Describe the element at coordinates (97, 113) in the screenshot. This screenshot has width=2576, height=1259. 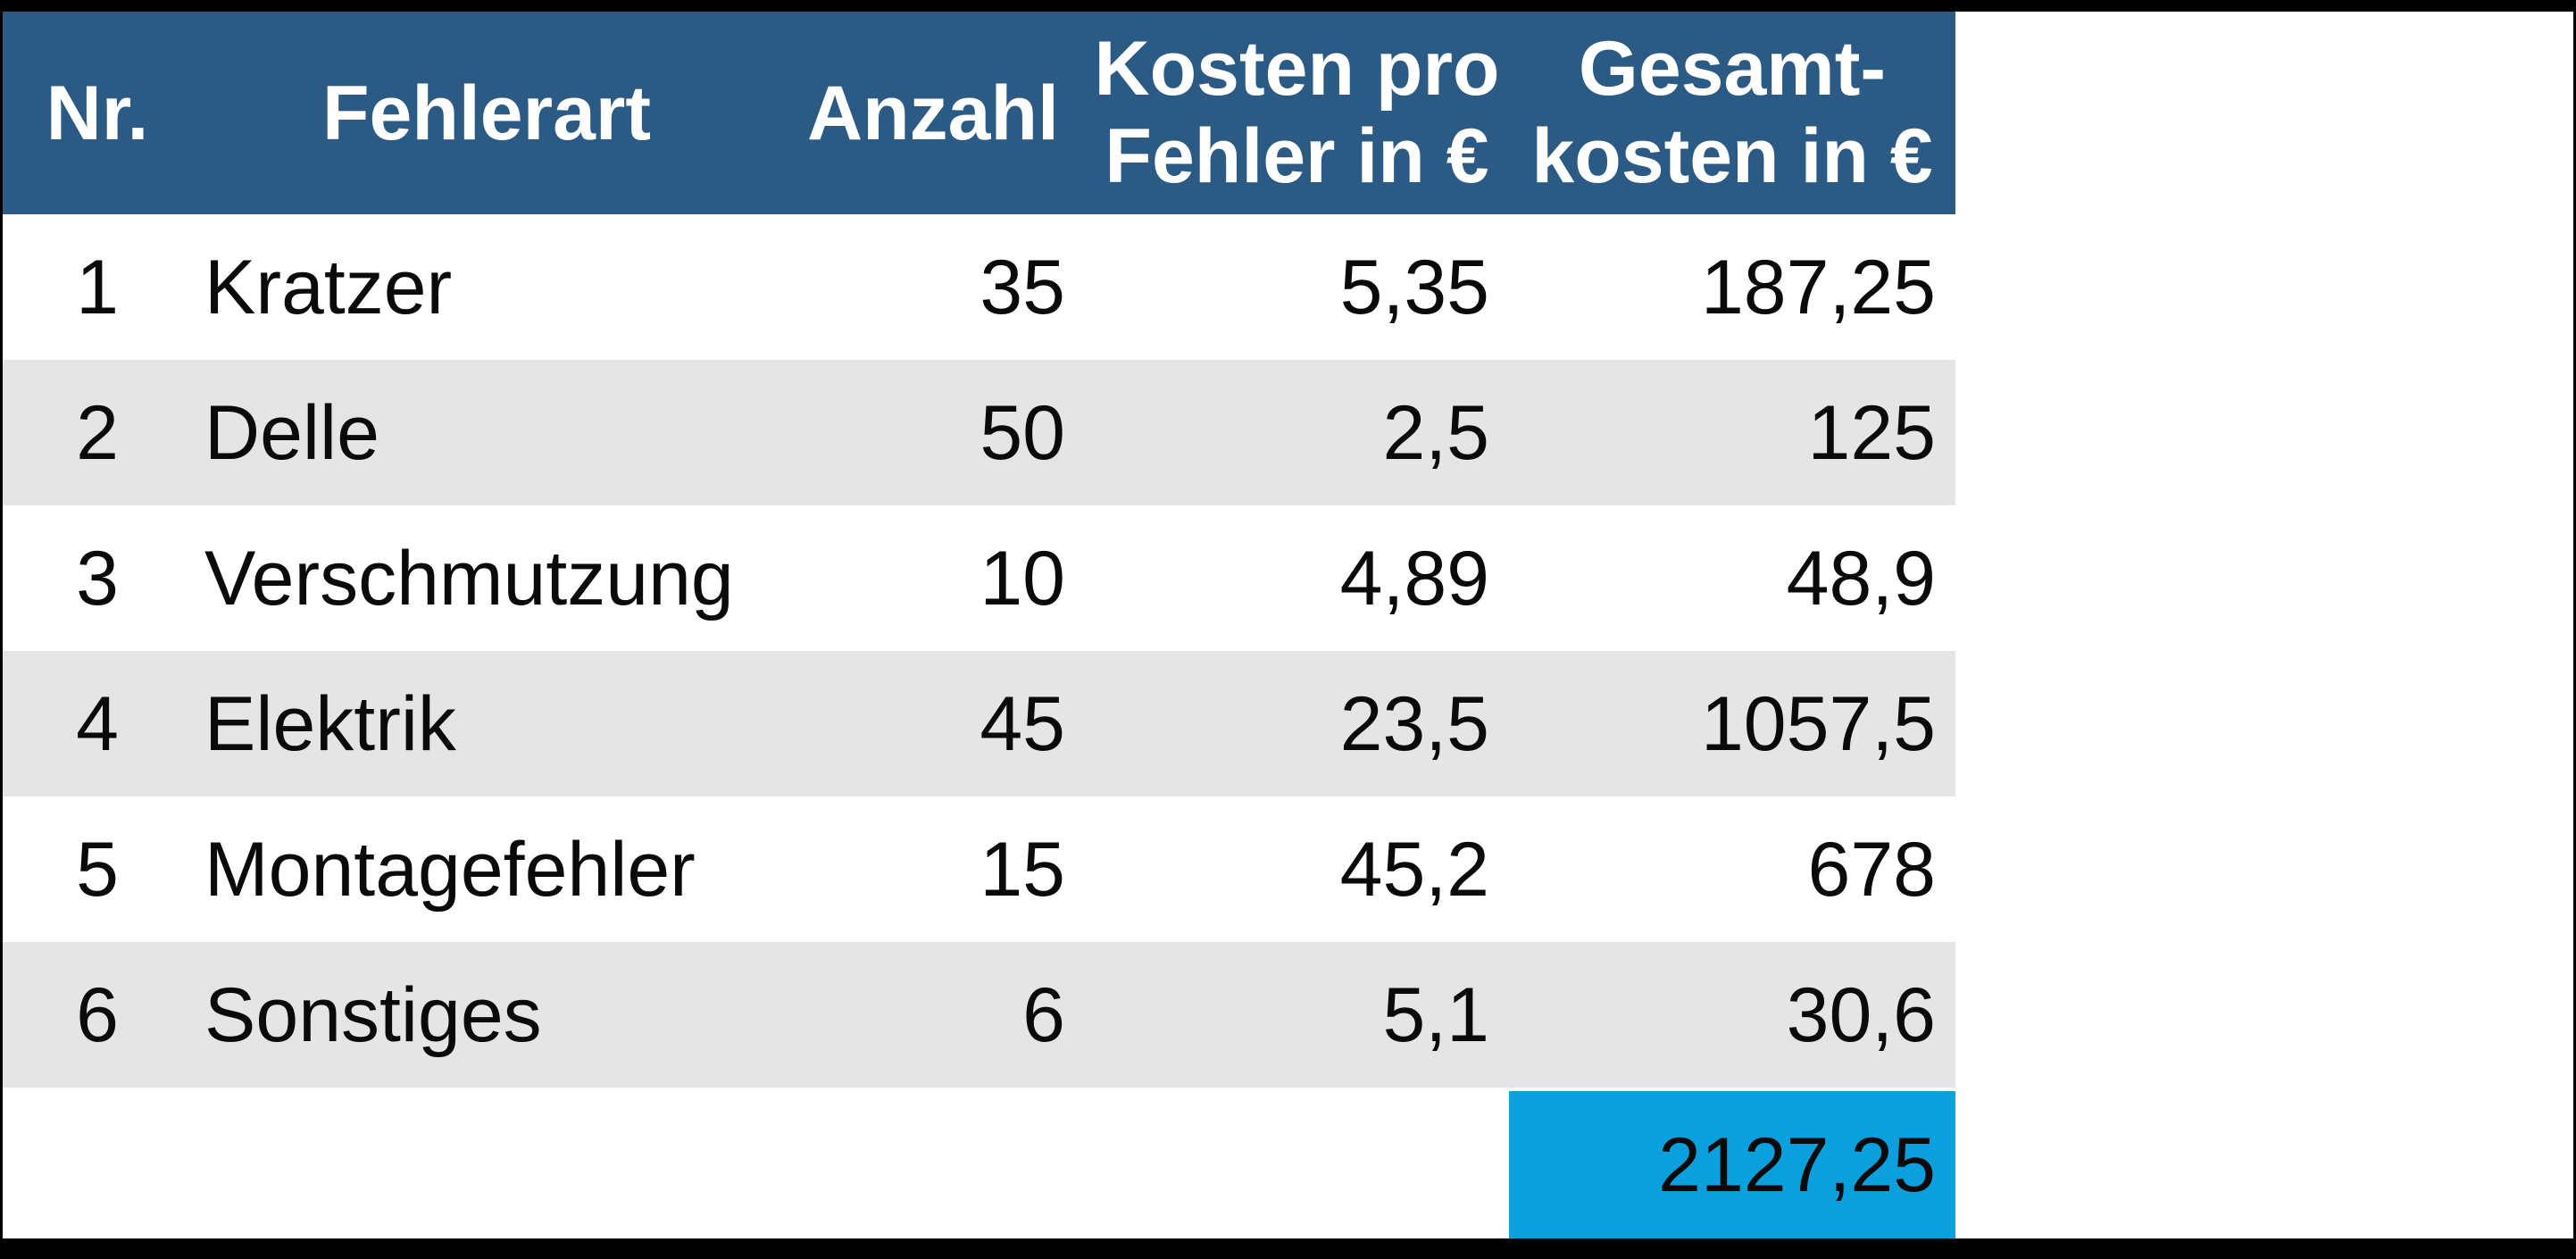
I see `header-nr: Nr.` at that location.